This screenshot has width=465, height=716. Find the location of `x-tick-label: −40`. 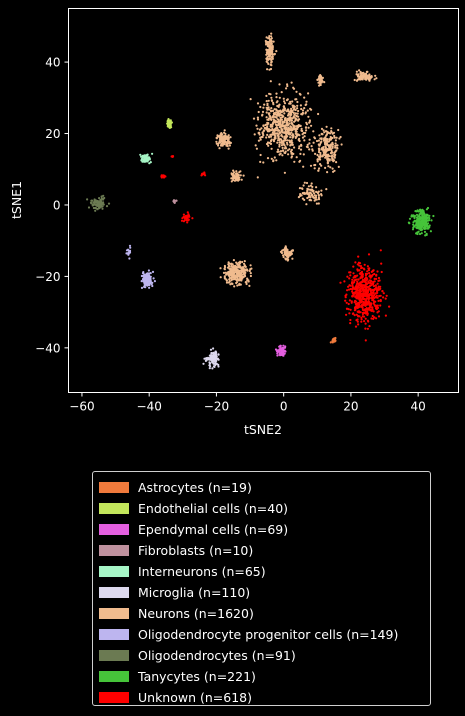

x-tick-label: −40 is located at coordinates (149, 407).